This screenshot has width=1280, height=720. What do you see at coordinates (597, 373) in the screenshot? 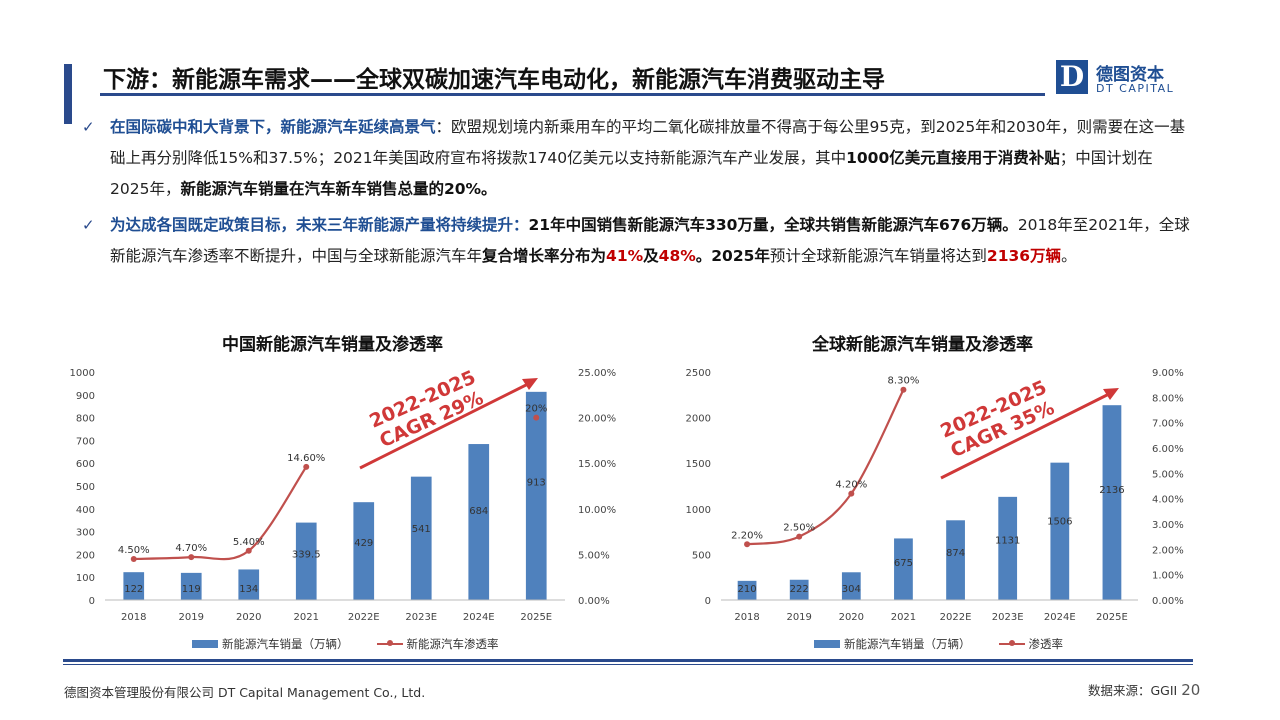
I see `y2-tick-label: 25.00%` at bounding box center [597, 373].